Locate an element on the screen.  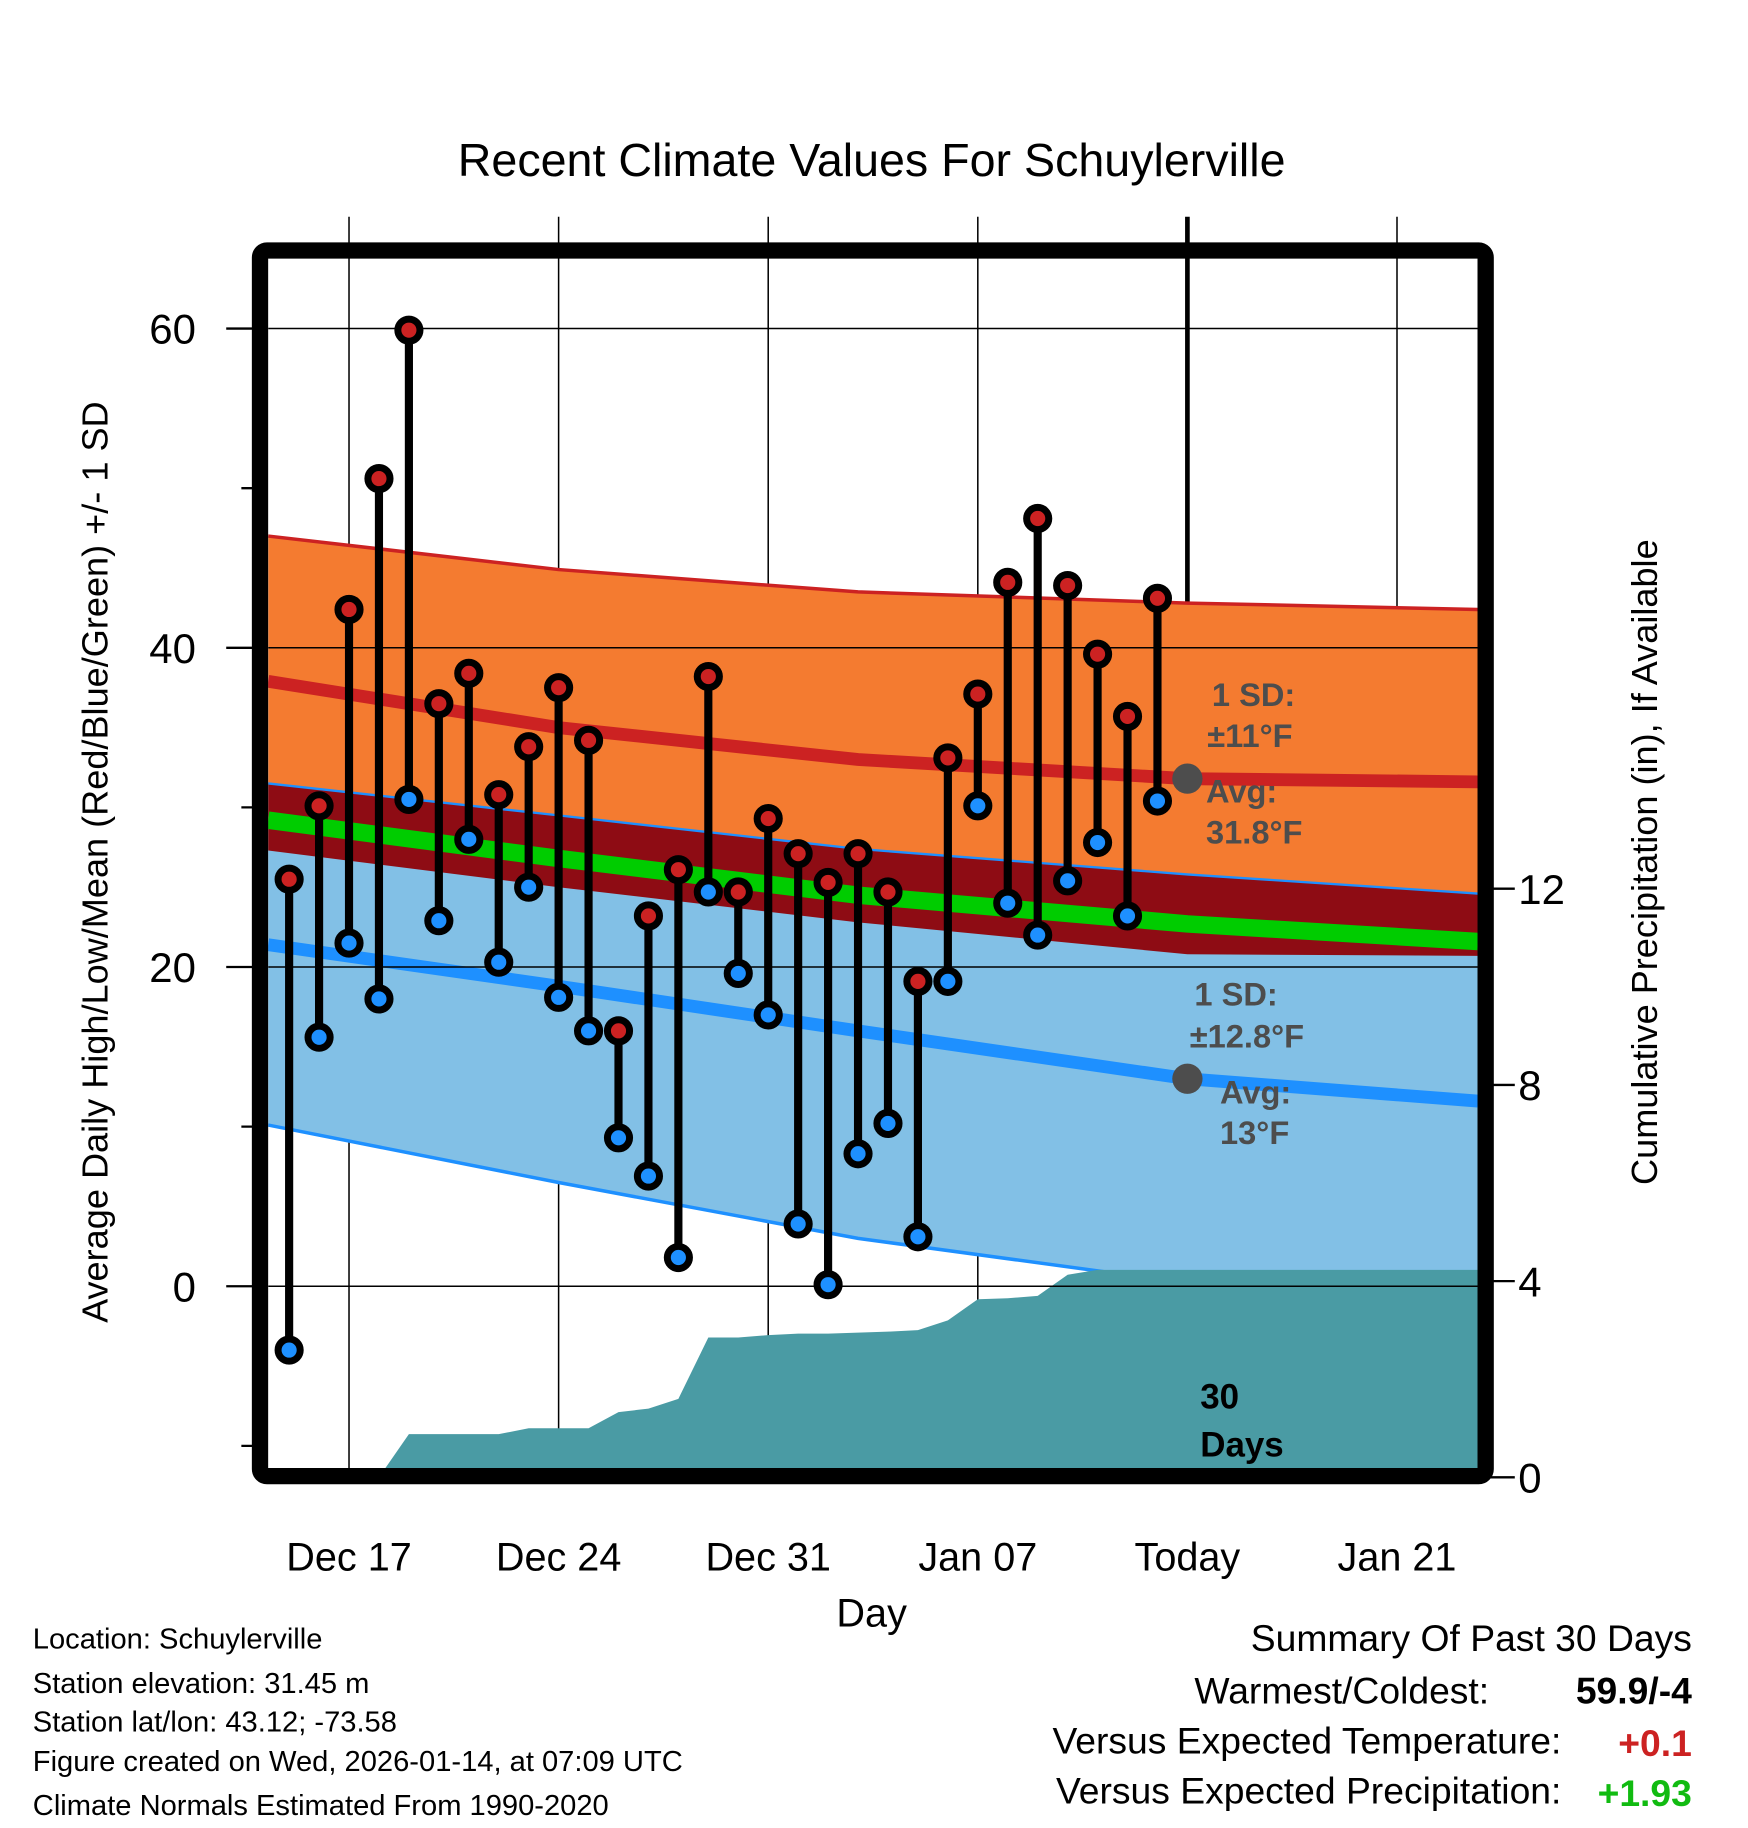
x-tick-label: Dec 31 is located at coordinates (768, 1558).